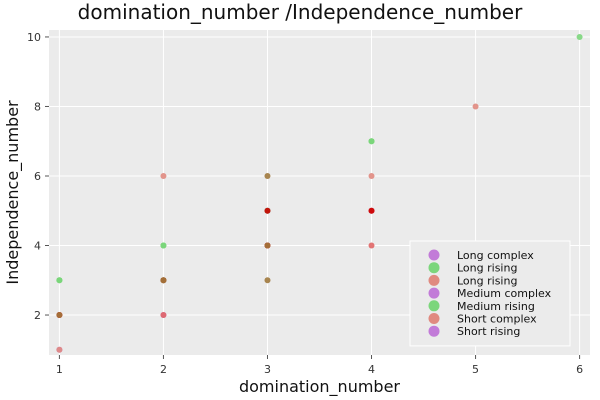 Image resolution: width=600 pixels, height=400 pixels. Describe the element at coordinates (34, 37) in the screenshot. I see `y-tick-label: 10` at that location.